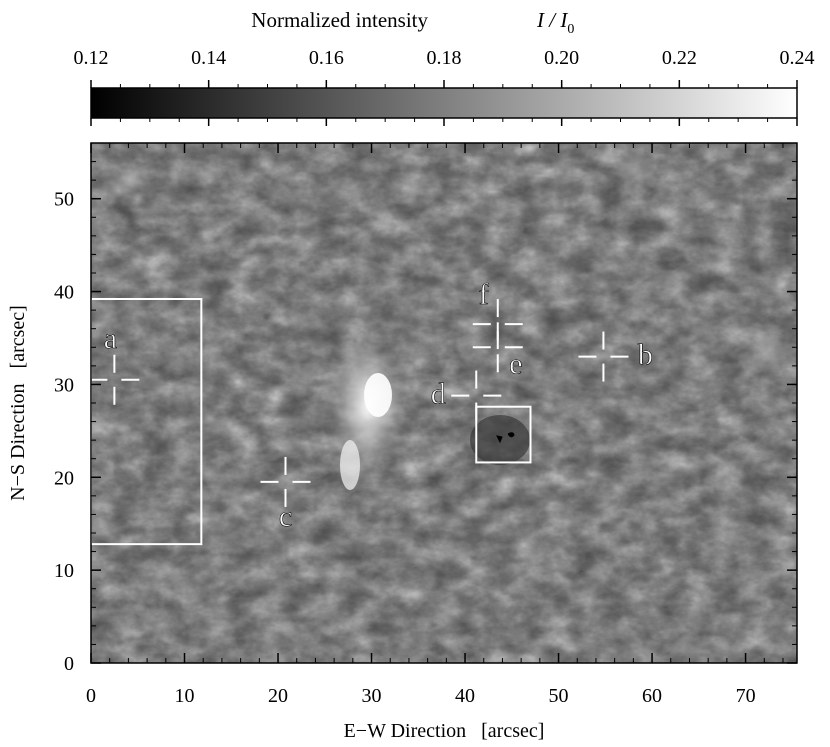 This screenshot has height=747, width=830. I want to click on marker-label-f: f, so click(484, 294).